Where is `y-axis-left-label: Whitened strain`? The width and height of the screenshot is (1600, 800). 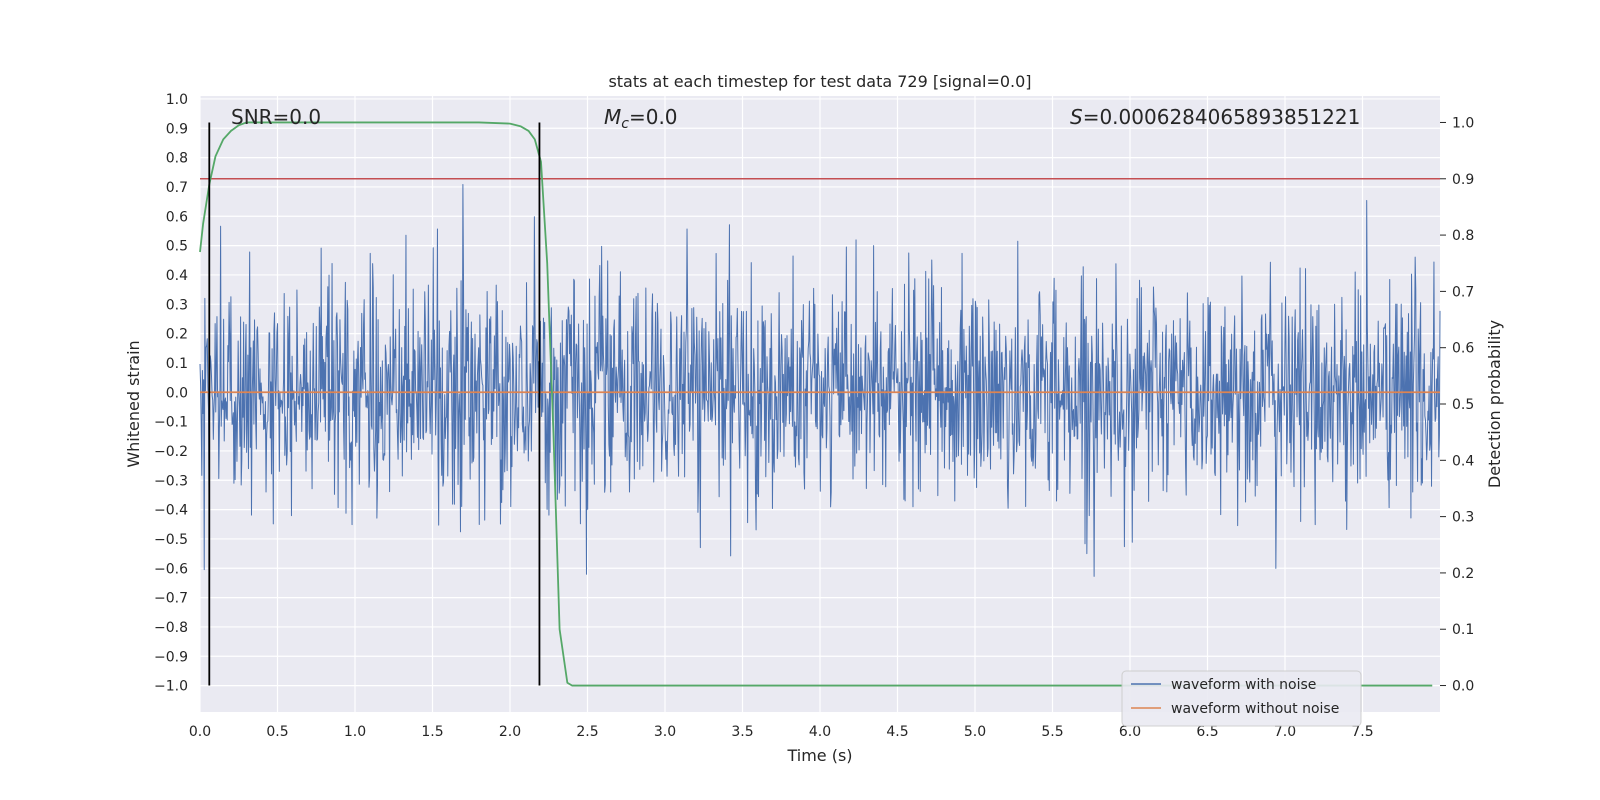
y-axis-left-label: Whitened strain is located at coordinates (133, 403).